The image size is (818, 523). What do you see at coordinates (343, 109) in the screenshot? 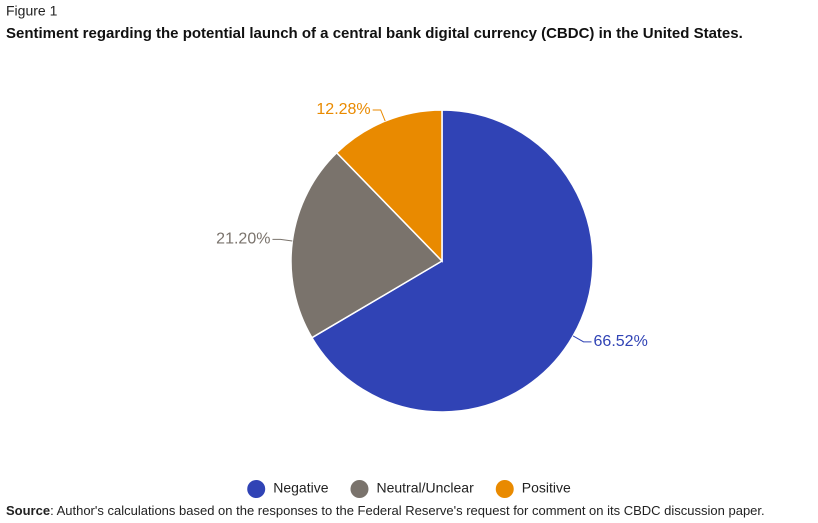
I see `data-label: 12.28%` at bounding box center [343, 109].